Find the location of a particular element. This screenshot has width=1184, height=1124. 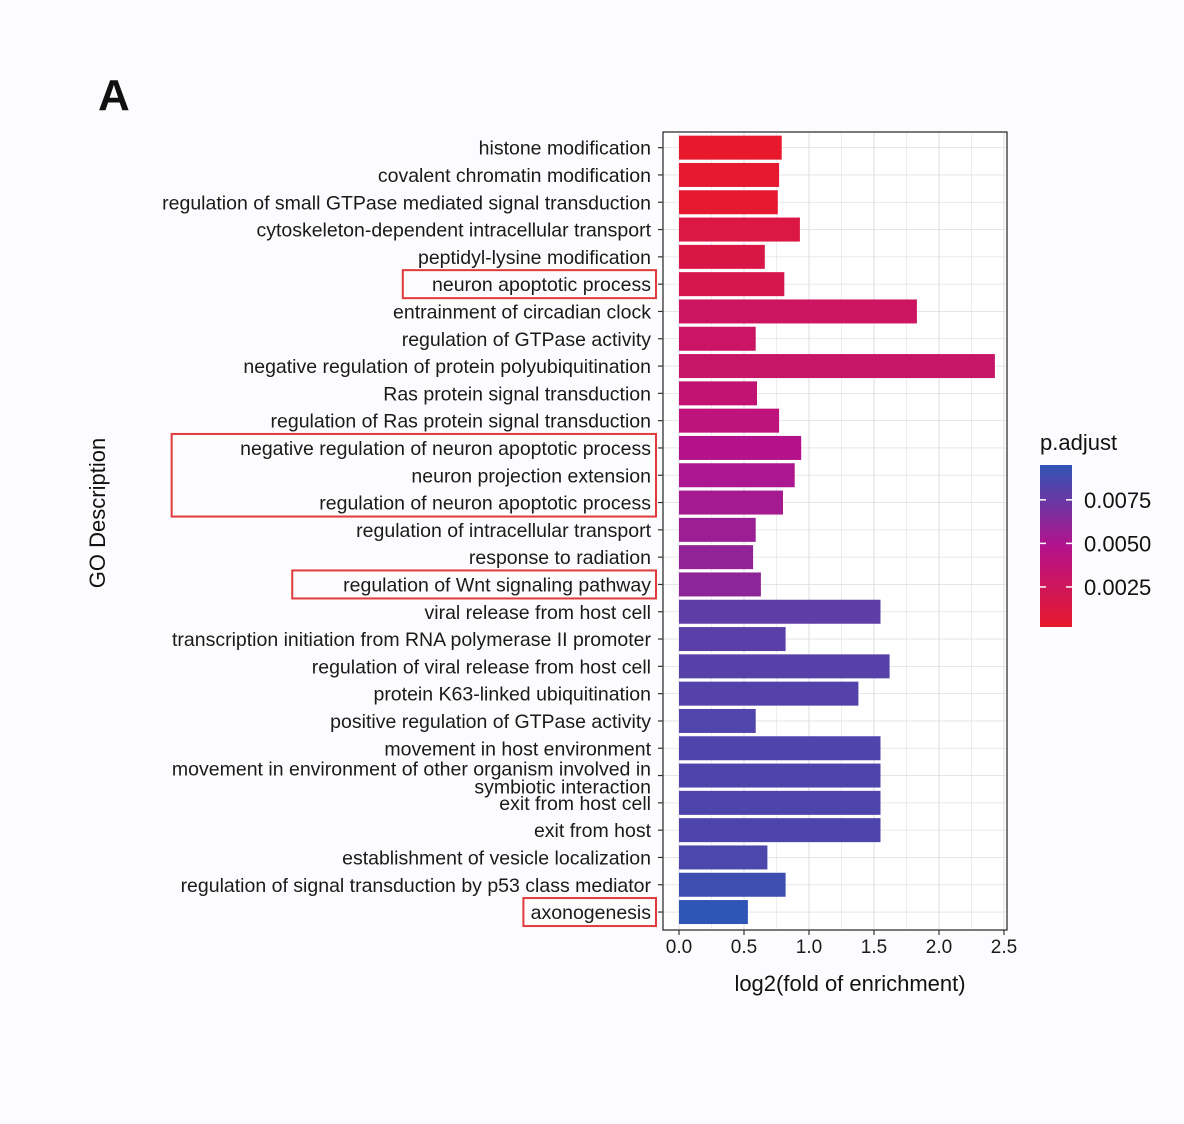

y-axis-title: GO Description is located at coordinates (97, 513).